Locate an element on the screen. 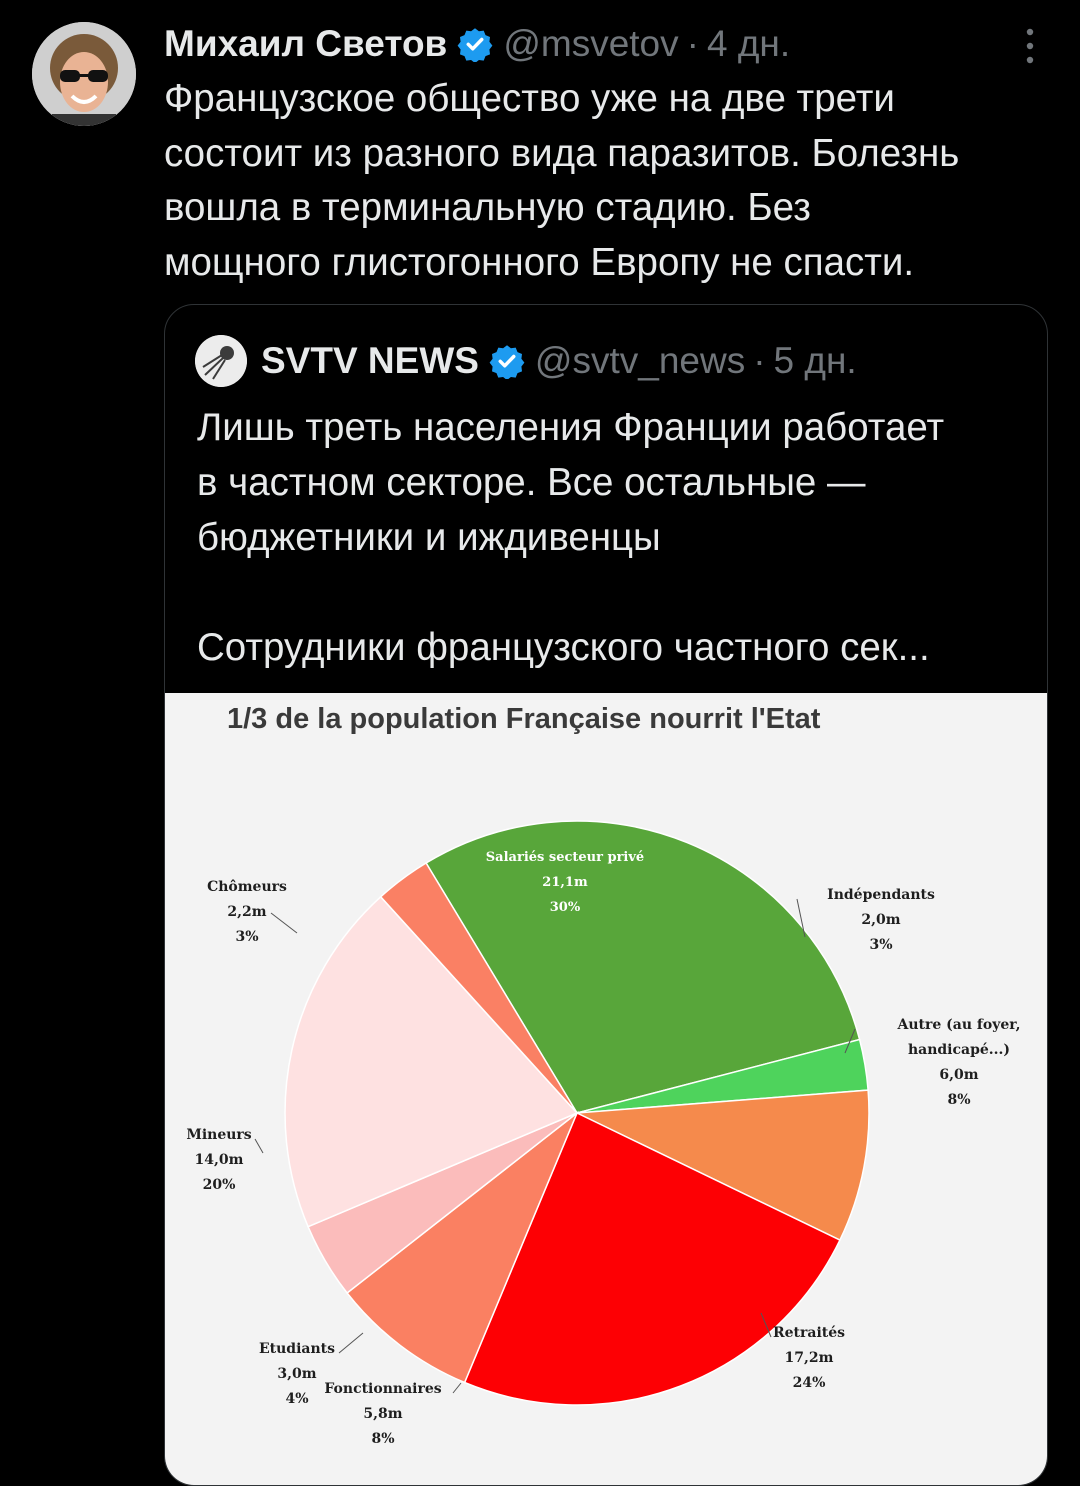  pie-label: Fonctionnaires 5,8m 8% is located at coordinates (393, 1414).